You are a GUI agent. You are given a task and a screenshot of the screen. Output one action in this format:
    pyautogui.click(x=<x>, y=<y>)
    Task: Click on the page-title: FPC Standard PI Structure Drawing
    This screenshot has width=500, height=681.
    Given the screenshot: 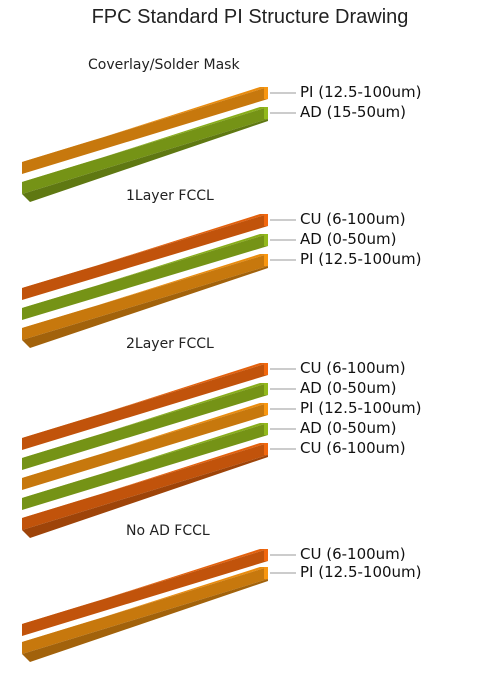 What is the action you would take?
    pyautogui.click(x=250, y=17)
    